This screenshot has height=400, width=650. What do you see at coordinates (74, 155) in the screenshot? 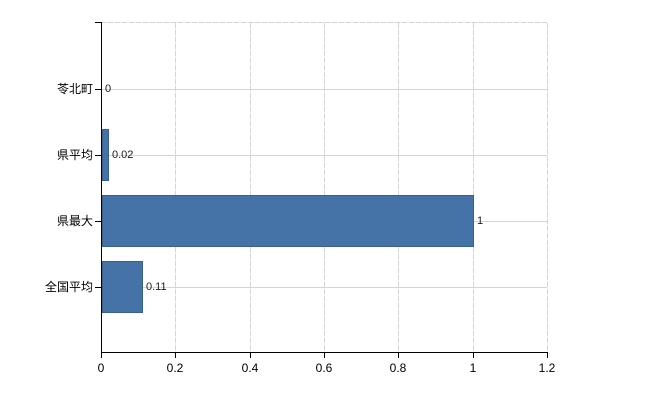
I see `category-label: 県平均` at bounding box center [74, 155].